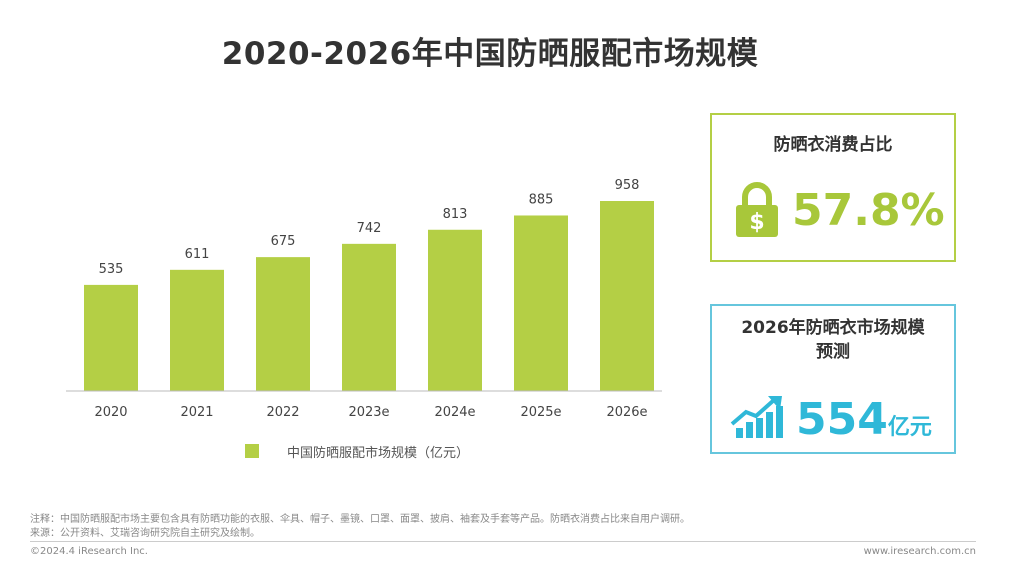 This screenshot has height=566, width=1024. What do you see at coordinates (111, 337) in the screenshot?
I see `bar-2020` at bounding box center [111, 337].